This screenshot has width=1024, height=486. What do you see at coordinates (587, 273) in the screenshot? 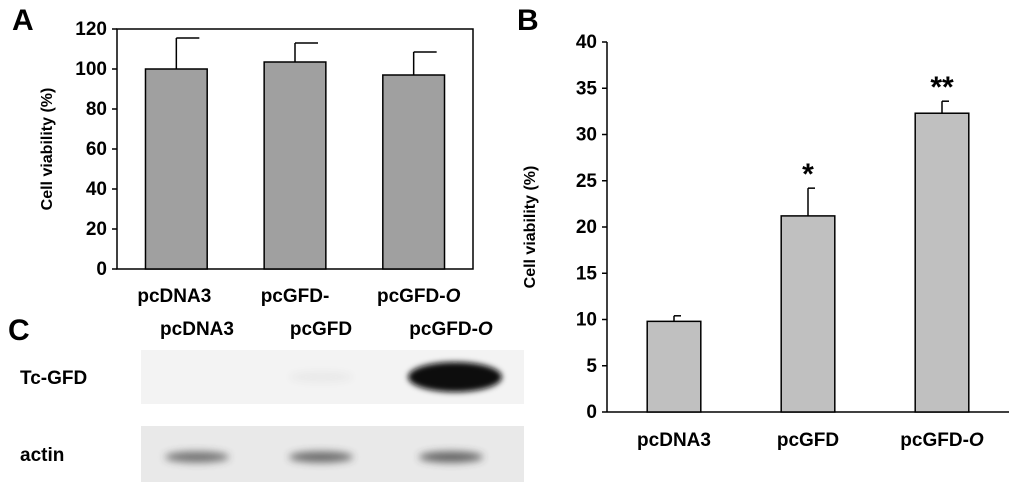
I see `y-tick-label: 15` at bounding box center [587, 273].